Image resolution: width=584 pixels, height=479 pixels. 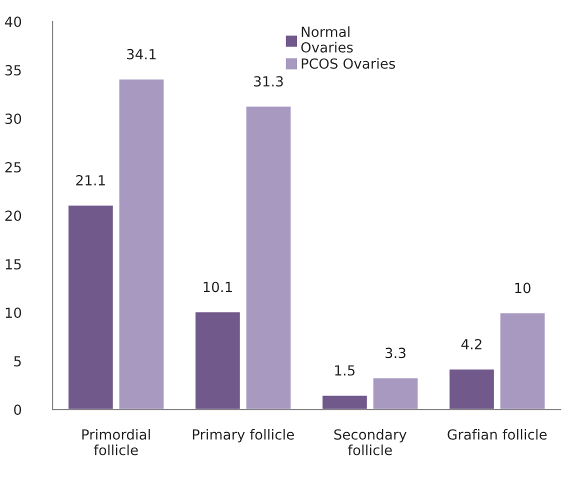 I want to click on y-tick-label: 20, so click(x=13, y=216).